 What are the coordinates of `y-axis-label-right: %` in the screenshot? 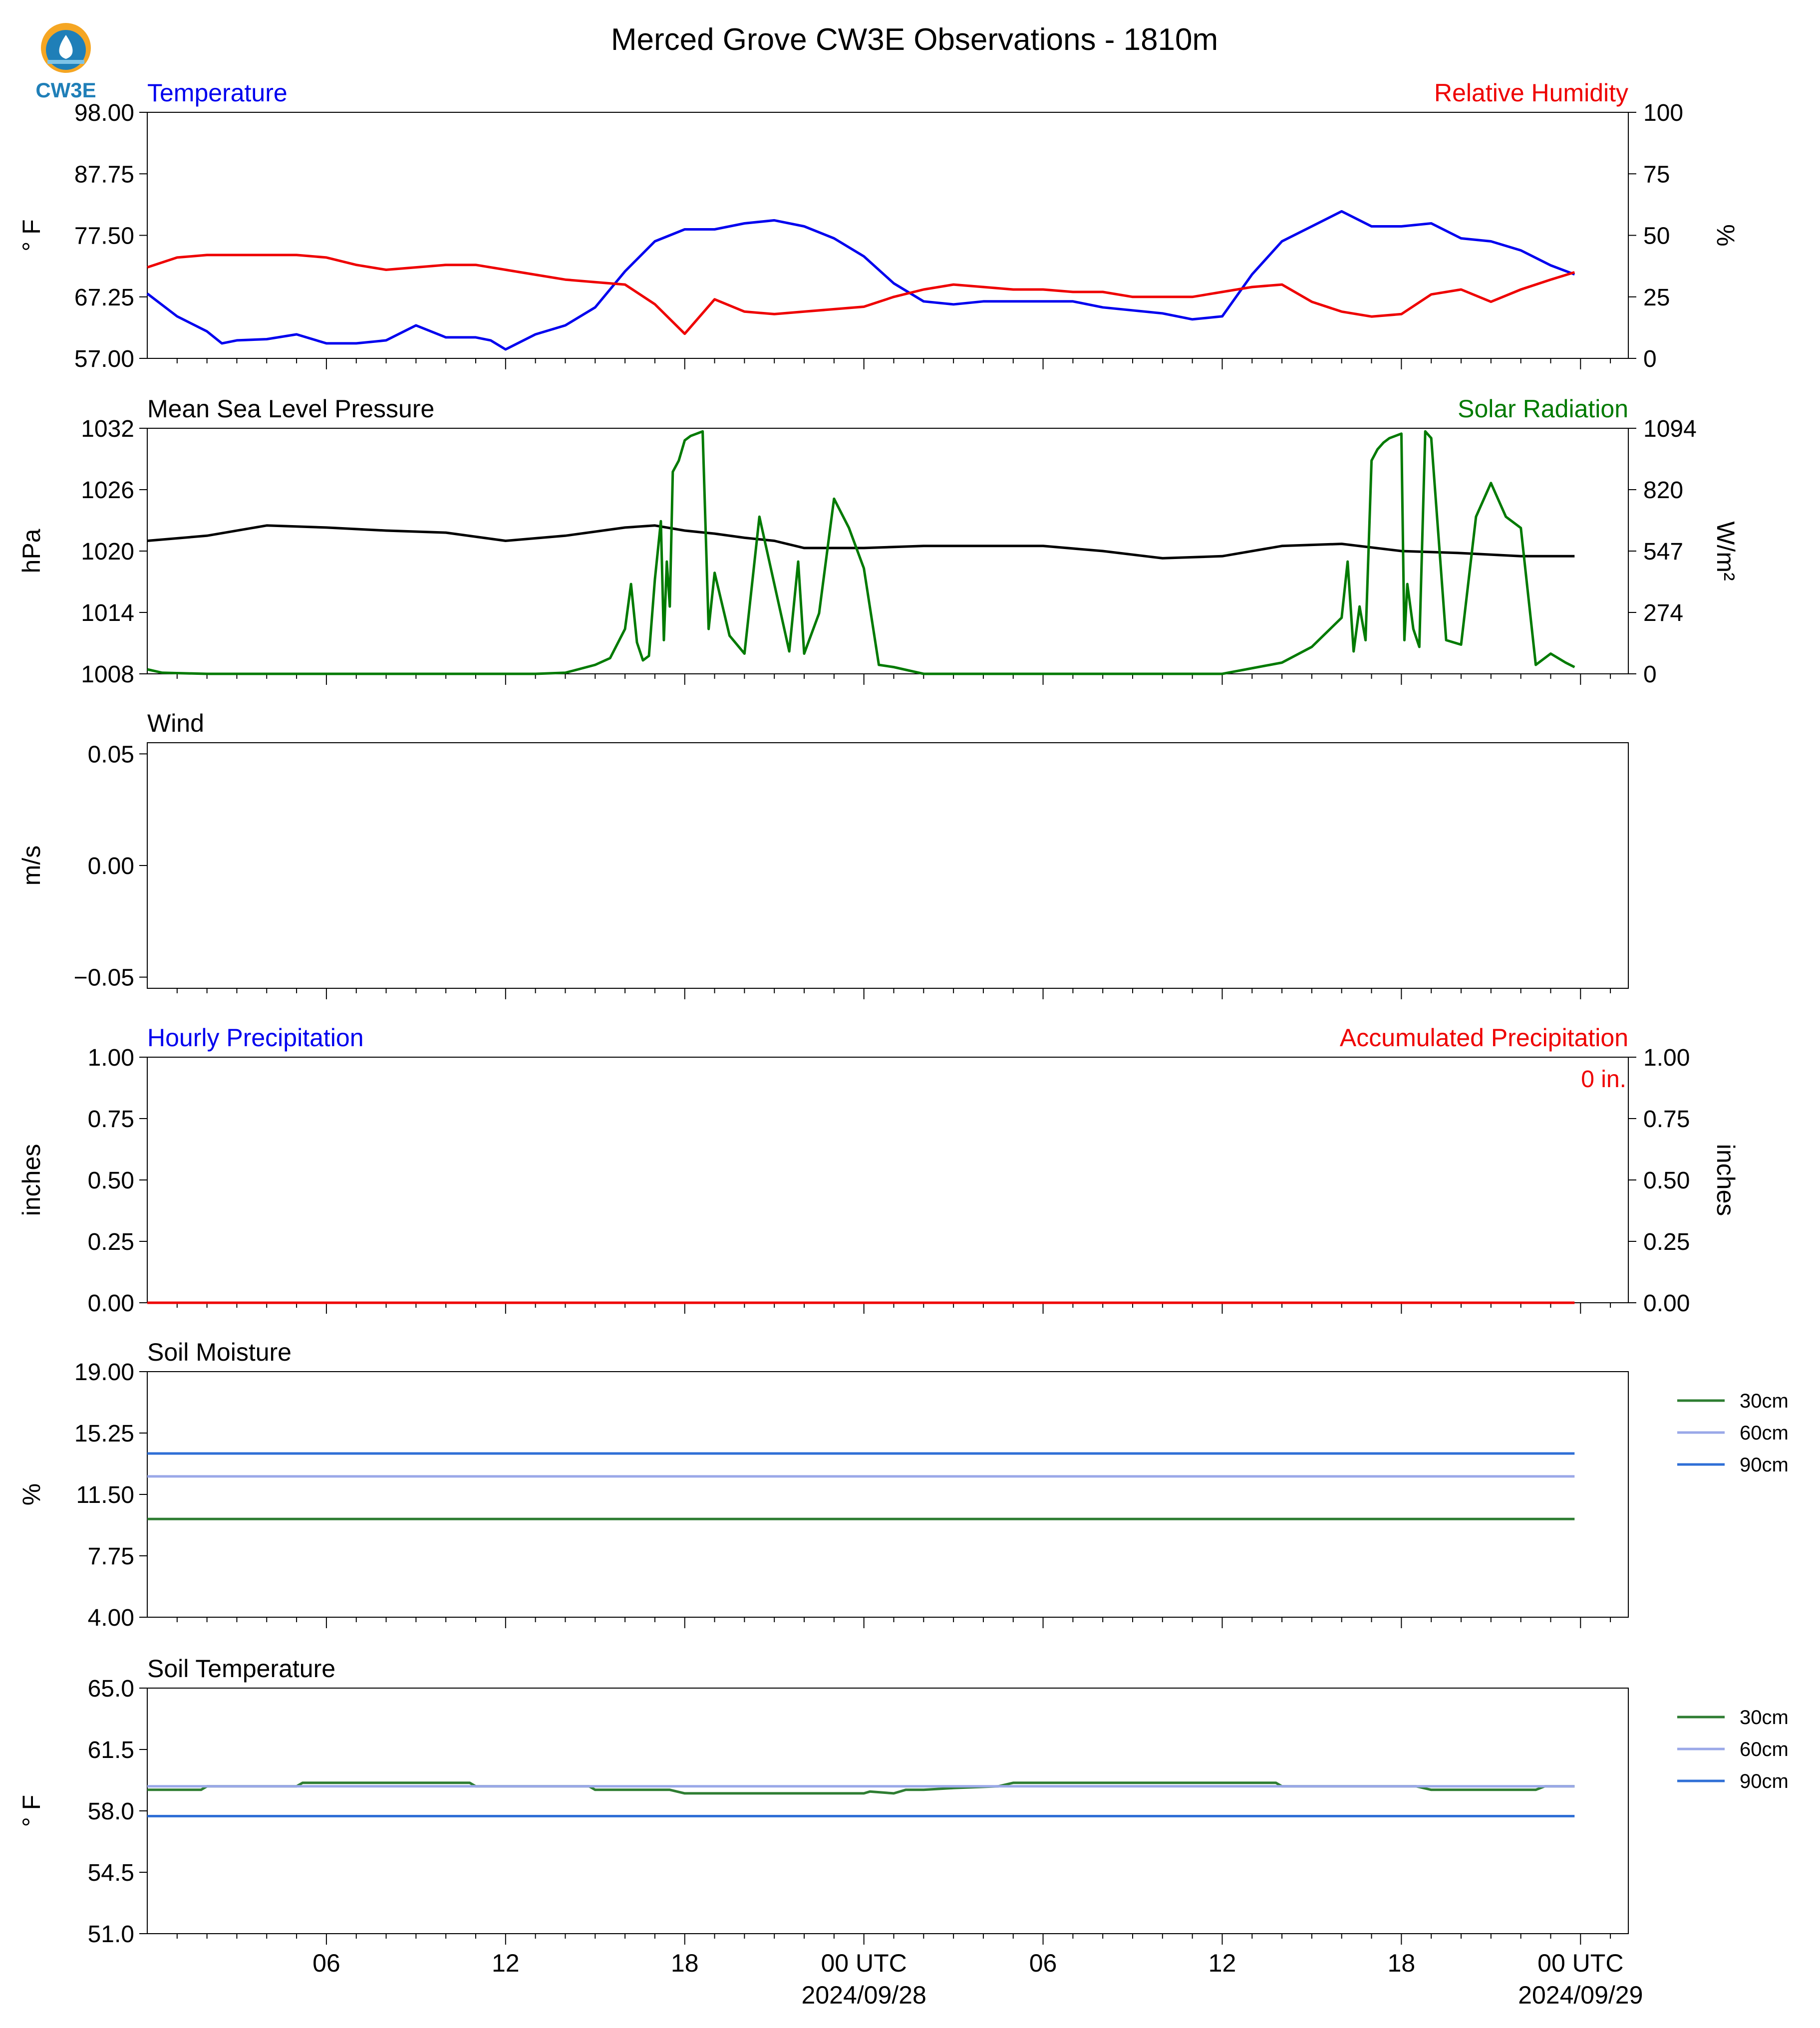 It's located at (1726, 235).